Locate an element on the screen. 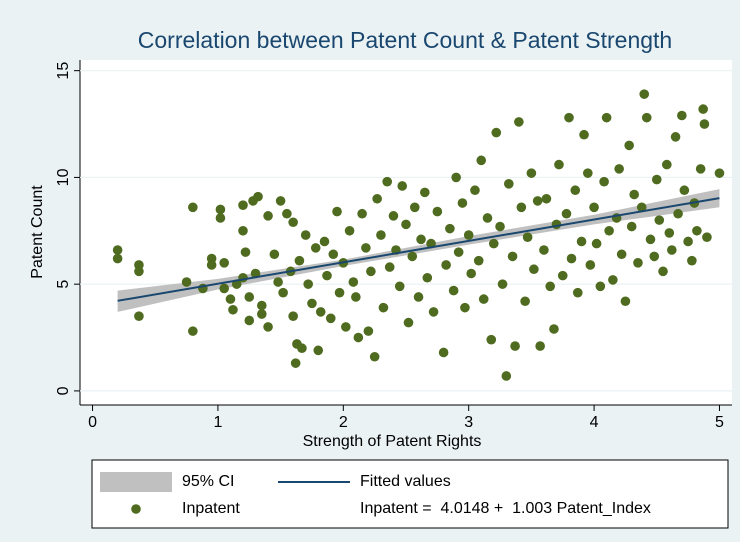 This screenshot has width=740, height=542. x-tick-label: 3 is located at coordinates (468, 422).